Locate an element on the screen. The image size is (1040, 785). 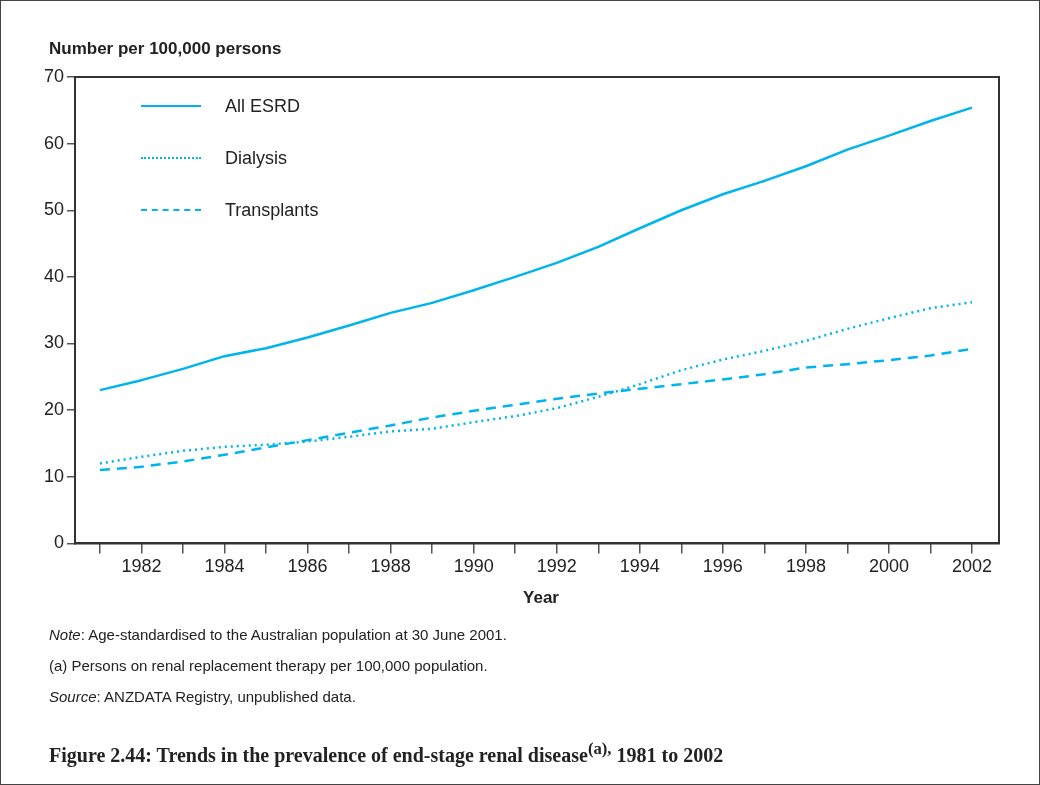
x-tick-label: 1996 is located at coordinates (722, 566).